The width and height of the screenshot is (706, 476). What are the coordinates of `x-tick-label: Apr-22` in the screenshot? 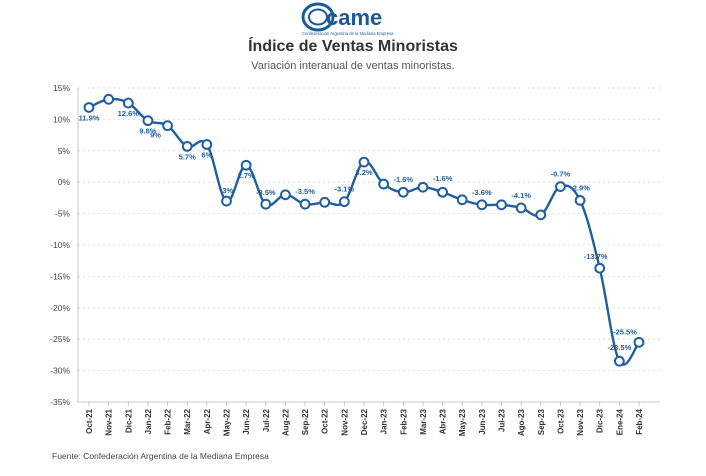 It's located at (207, 421).